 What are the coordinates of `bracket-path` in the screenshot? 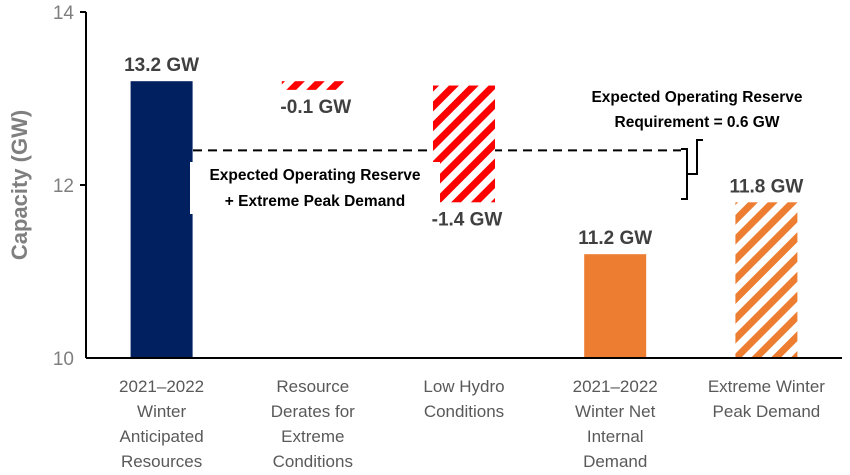 It's located at (692, 169).